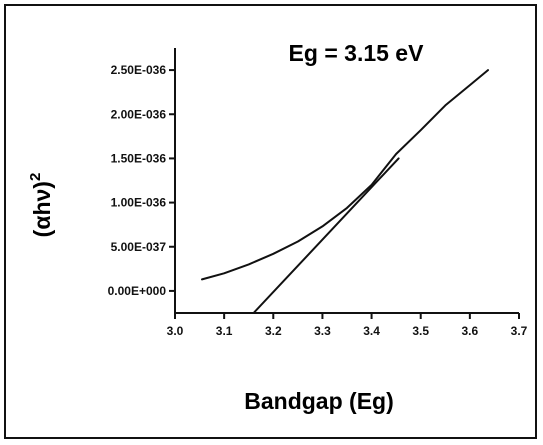 The image size is (543, 445). I want to click on x-tick-label: 3.6, so click(470, 331).